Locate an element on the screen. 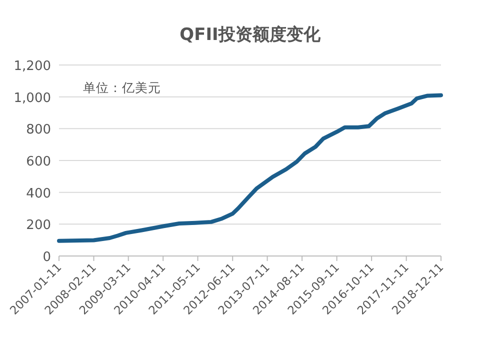 Image resolution: width=500 pixels, height=362 pixels. y-tick-label: 0 is located at coordinates (46, 257).